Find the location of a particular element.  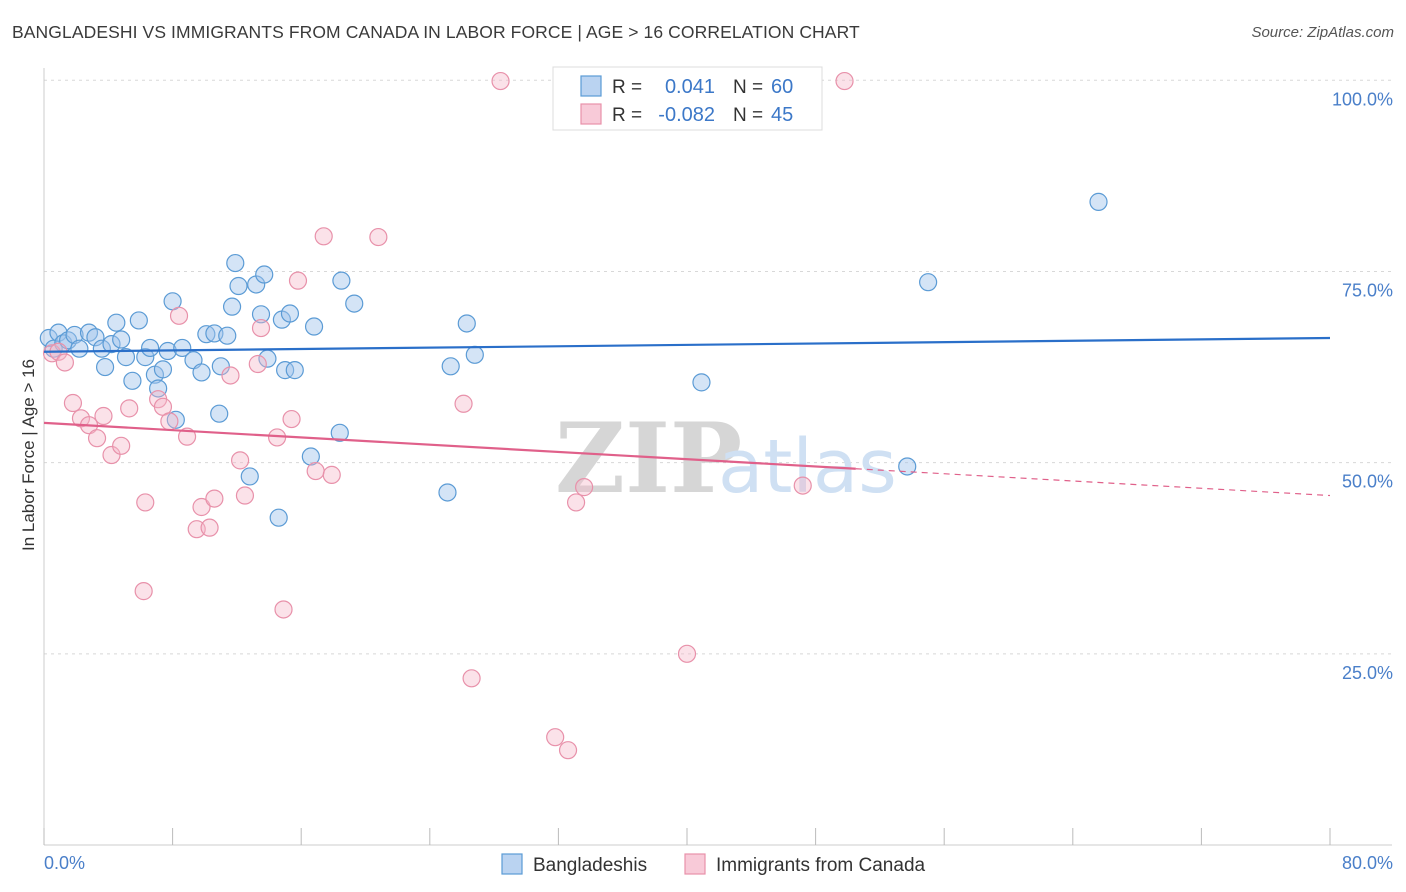

legend-r-label-1: R = is located at coordinates (627, 87).